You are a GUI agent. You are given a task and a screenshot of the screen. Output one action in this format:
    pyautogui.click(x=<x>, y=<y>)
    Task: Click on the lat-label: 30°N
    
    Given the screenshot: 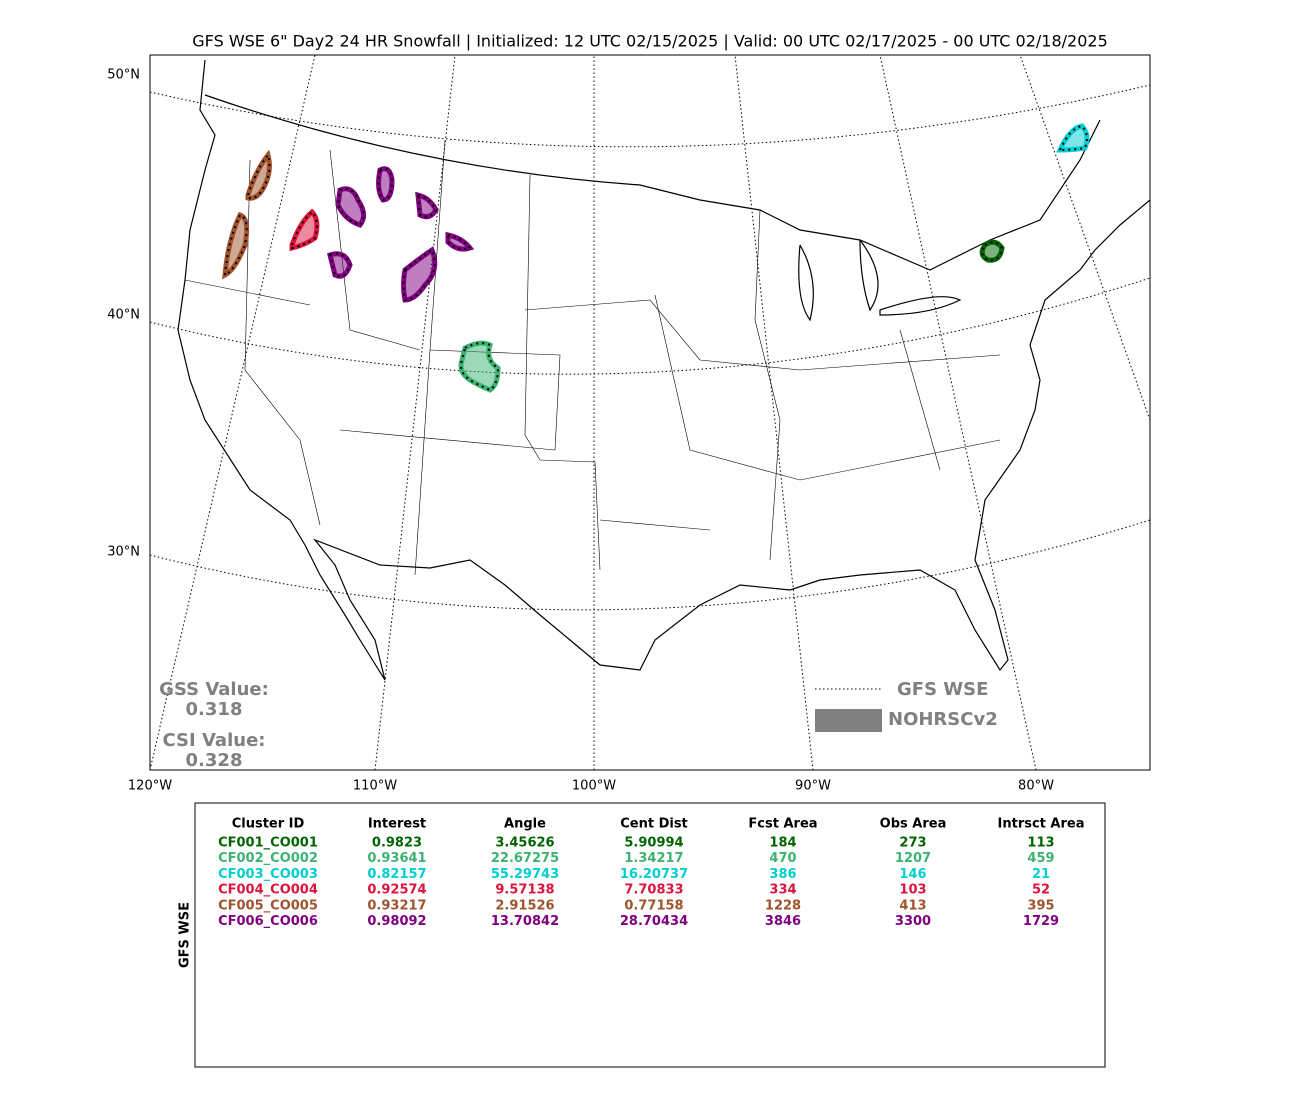 What is the action you would take?
    pyautogui.click(x=123, y=552)
    